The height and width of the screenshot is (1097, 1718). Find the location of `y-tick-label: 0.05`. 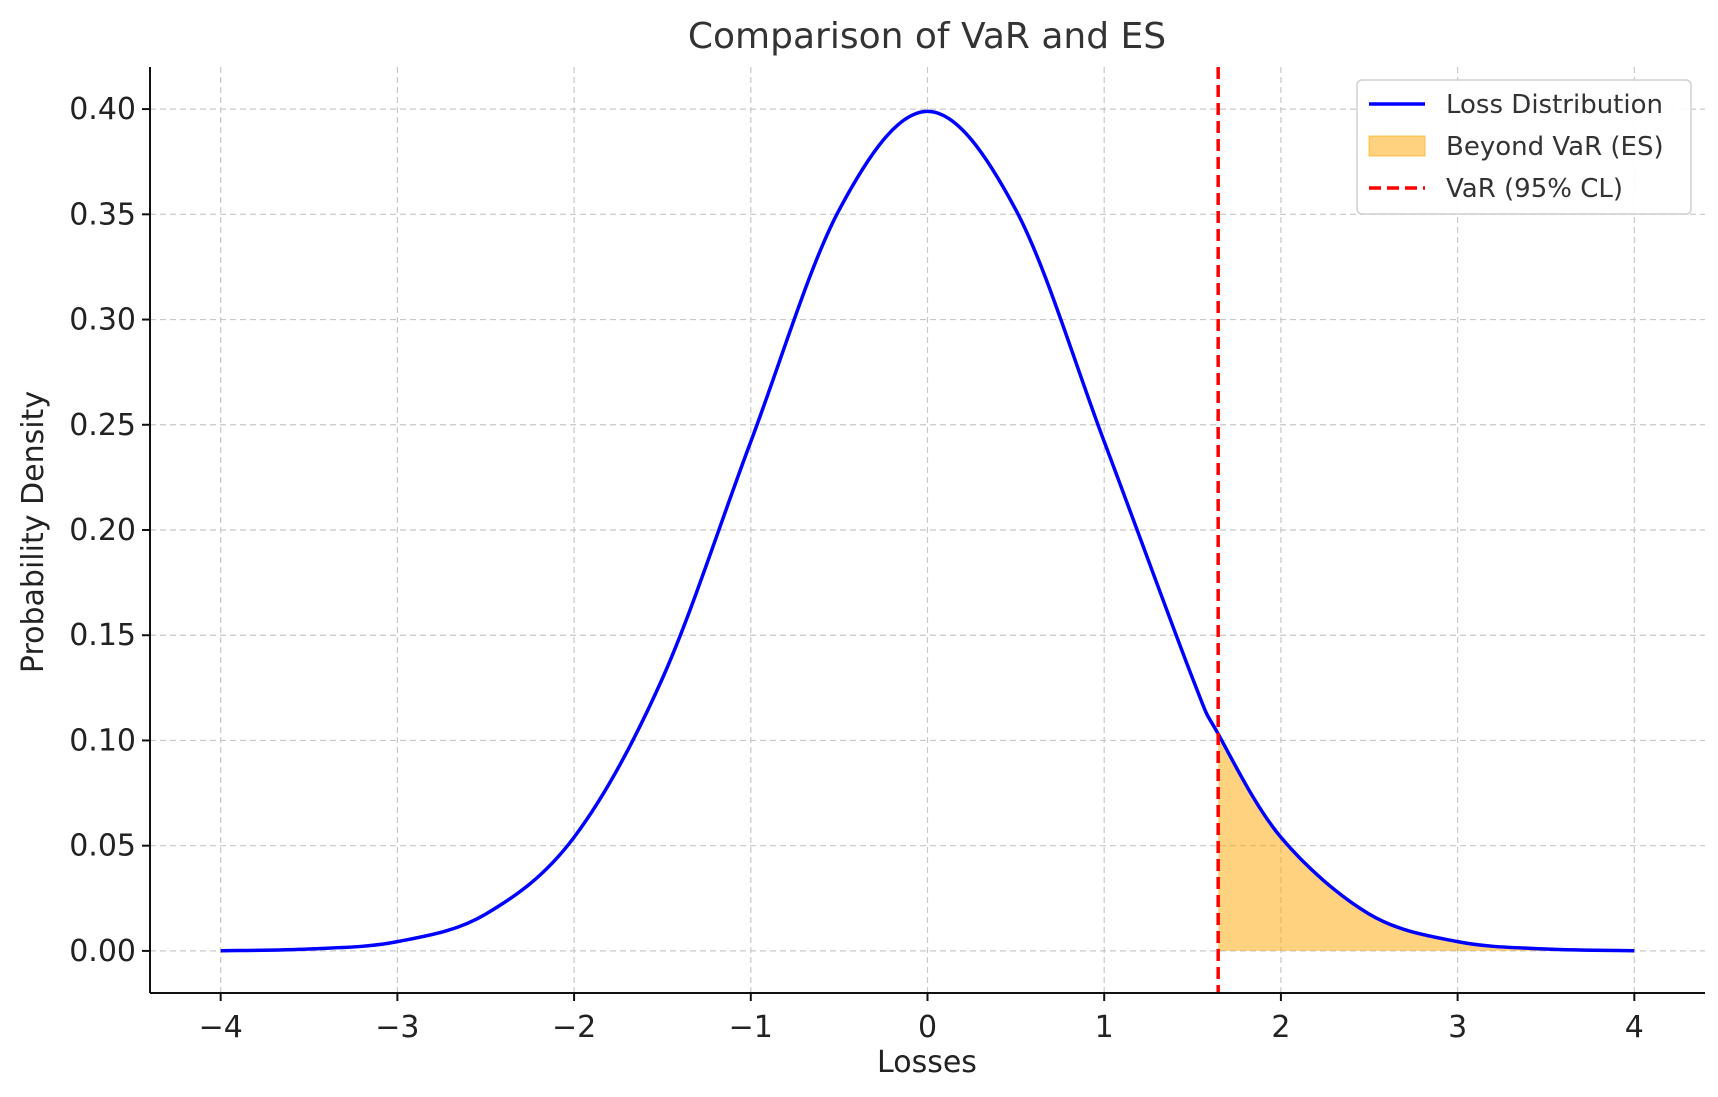

y-tick-label: 0.05 is located at coordinates (102, 846).